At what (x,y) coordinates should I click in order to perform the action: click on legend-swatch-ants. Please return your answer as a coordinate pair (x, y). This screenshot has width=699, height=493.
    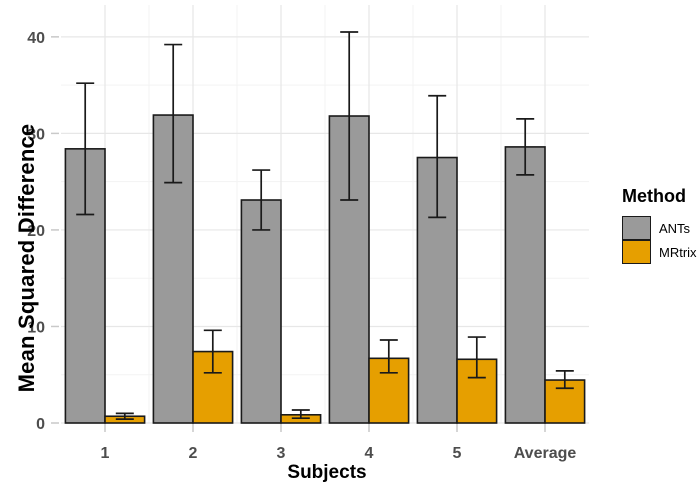
    Looking at the image, I should click on (636, 228).